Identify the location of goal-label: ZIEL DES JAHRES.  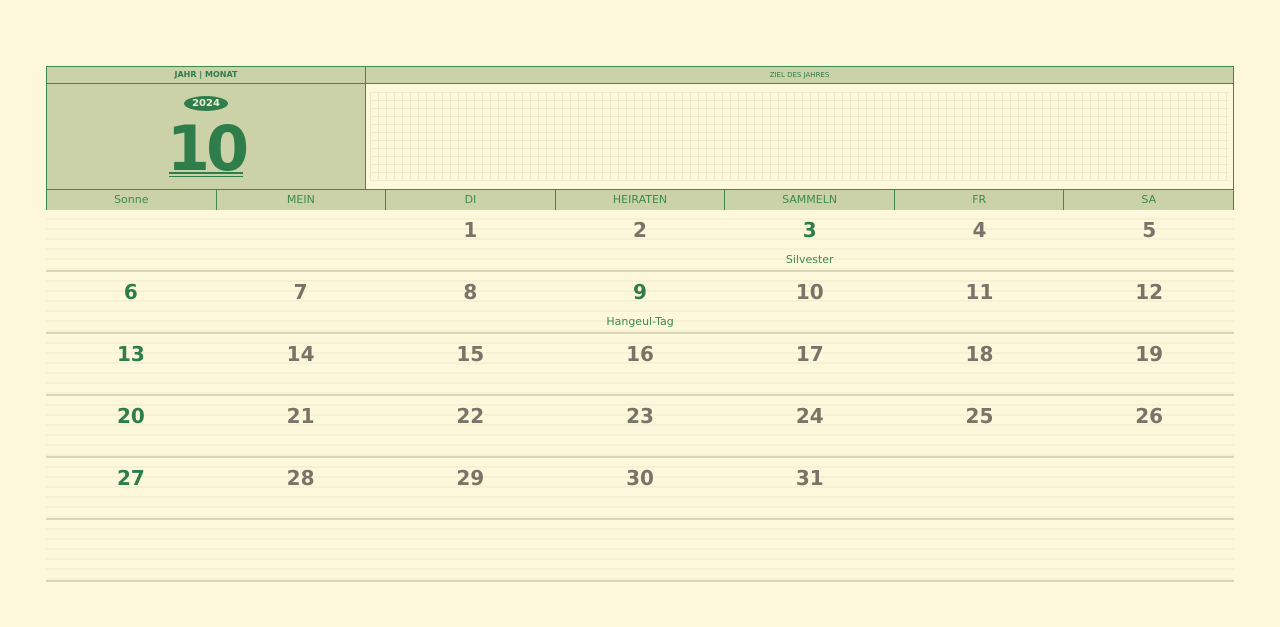
(799, 75).